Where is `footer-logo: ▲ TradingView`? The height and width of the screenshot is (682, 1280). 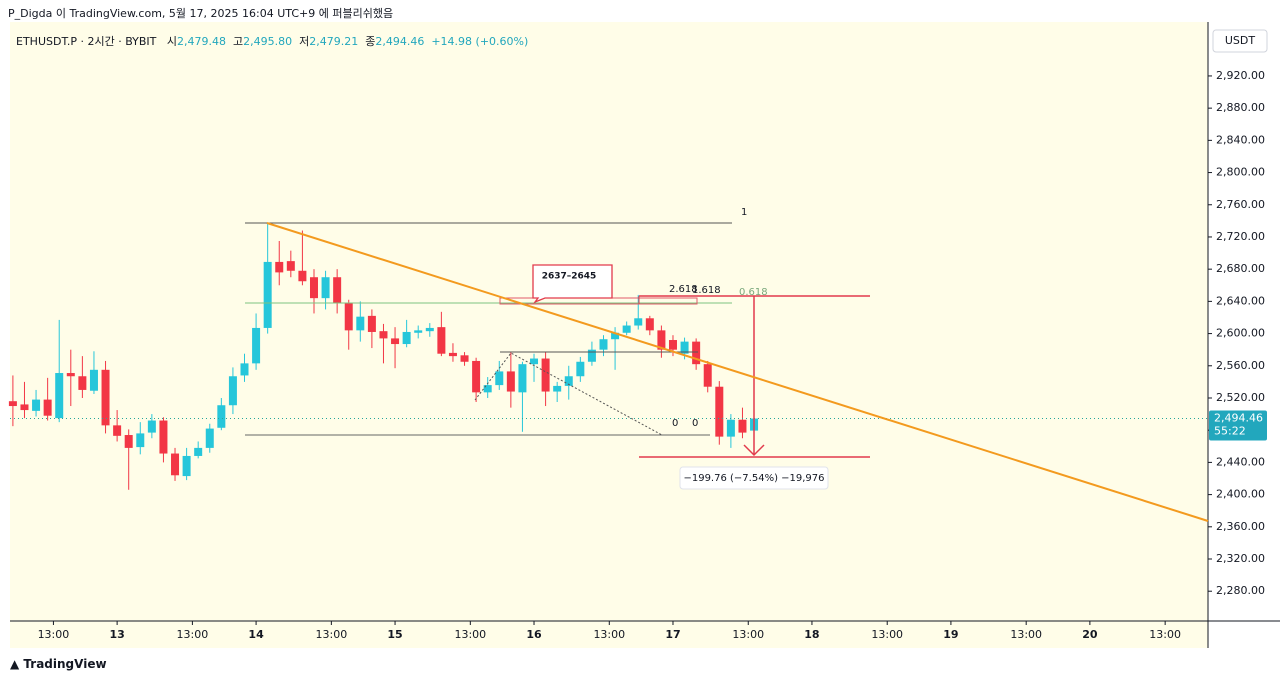 footer-logo: ▲ TradingView is located at coordinates (58, 664).